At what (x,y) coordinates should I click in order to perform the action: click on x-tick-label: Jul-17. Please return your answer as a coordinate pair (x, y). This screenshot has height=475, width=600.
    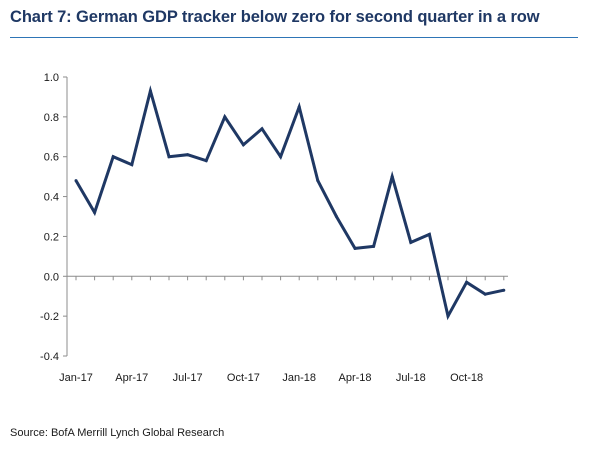
    Looking at the image, I should click on (188, 378).